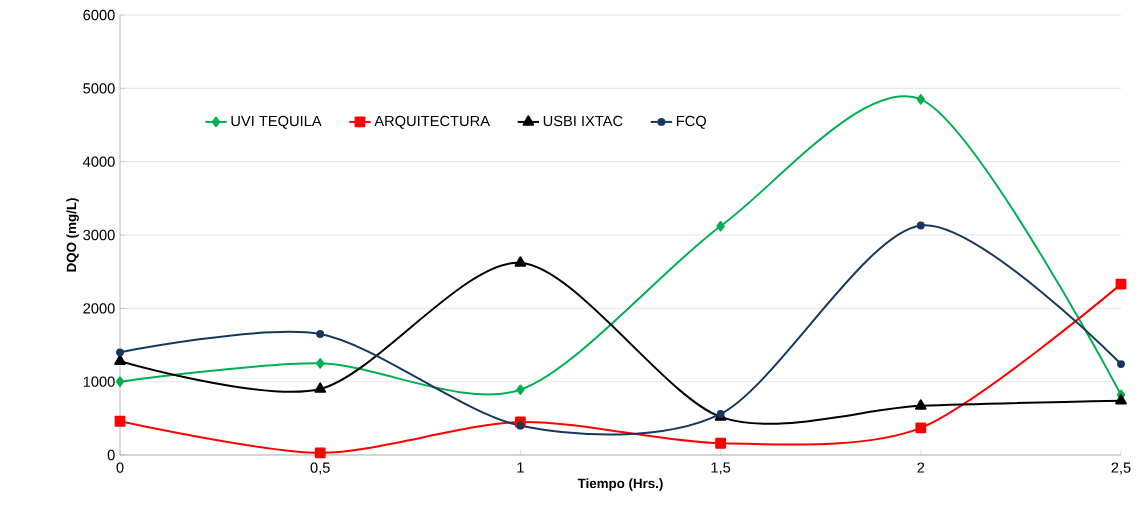 The height and width of the screenshot is (522, 1143). Describe the element at coordinates (432, 122) in the screenshot. I see `legend-label: ARQUITECTURA` at that location.